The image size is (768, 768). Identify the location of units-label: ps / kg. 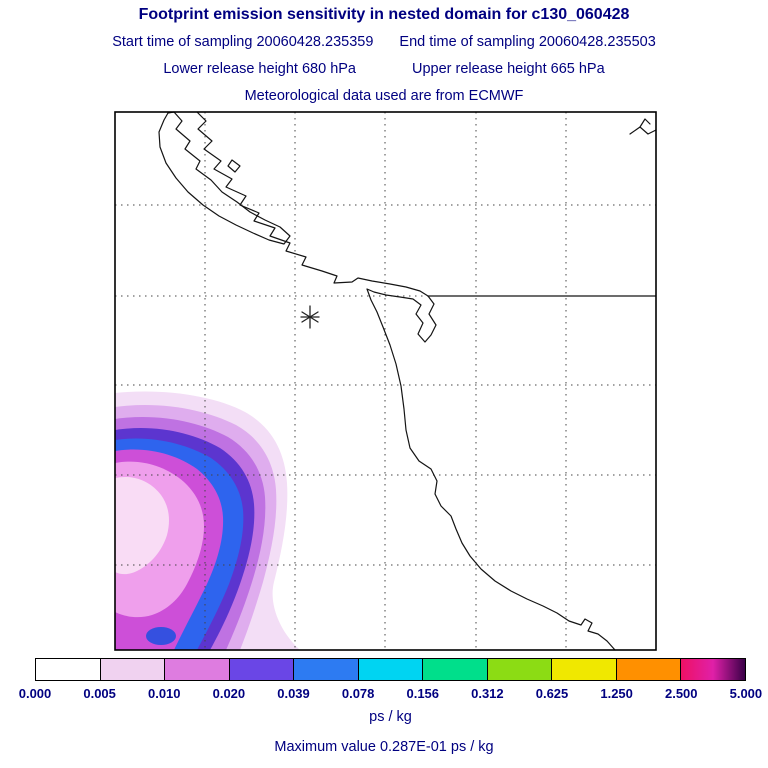
(390, 717).